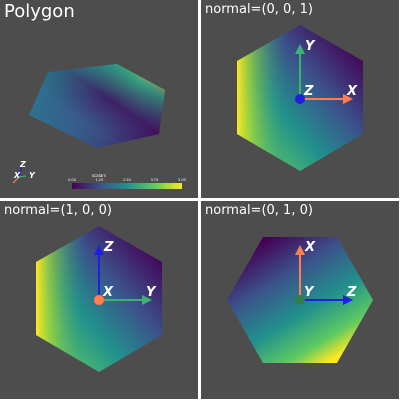 The width and height of the screenshot is (400, 400). I want to click on viewport-title: normal=(1, 0, 0), so click(58, 210).